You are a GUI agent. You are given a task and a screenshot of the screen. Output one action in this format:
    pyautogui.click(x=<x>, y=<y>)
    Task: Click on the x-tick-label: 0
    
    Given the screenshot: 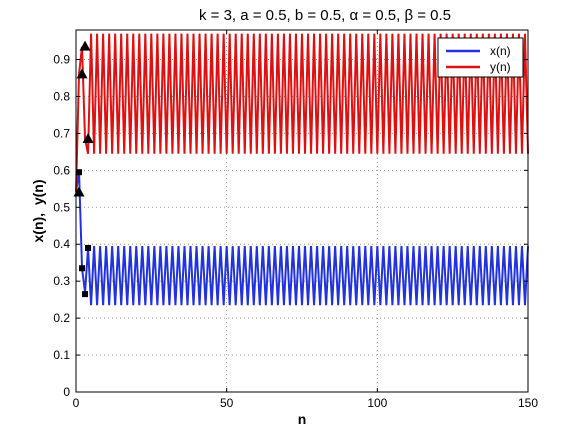 What is the action you would take?
    pyautogui.click(x=76, y=403)
    